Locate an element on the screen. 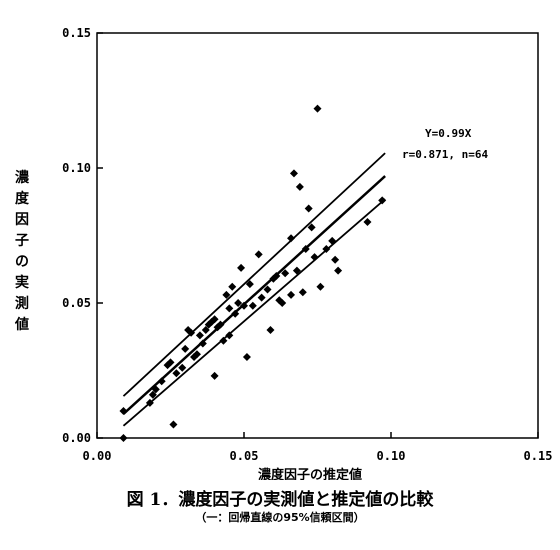 Image resolution: width=560 pixels, height=550 pixels. x-tick-label: 0.15 is located at coordinates (538, 456).